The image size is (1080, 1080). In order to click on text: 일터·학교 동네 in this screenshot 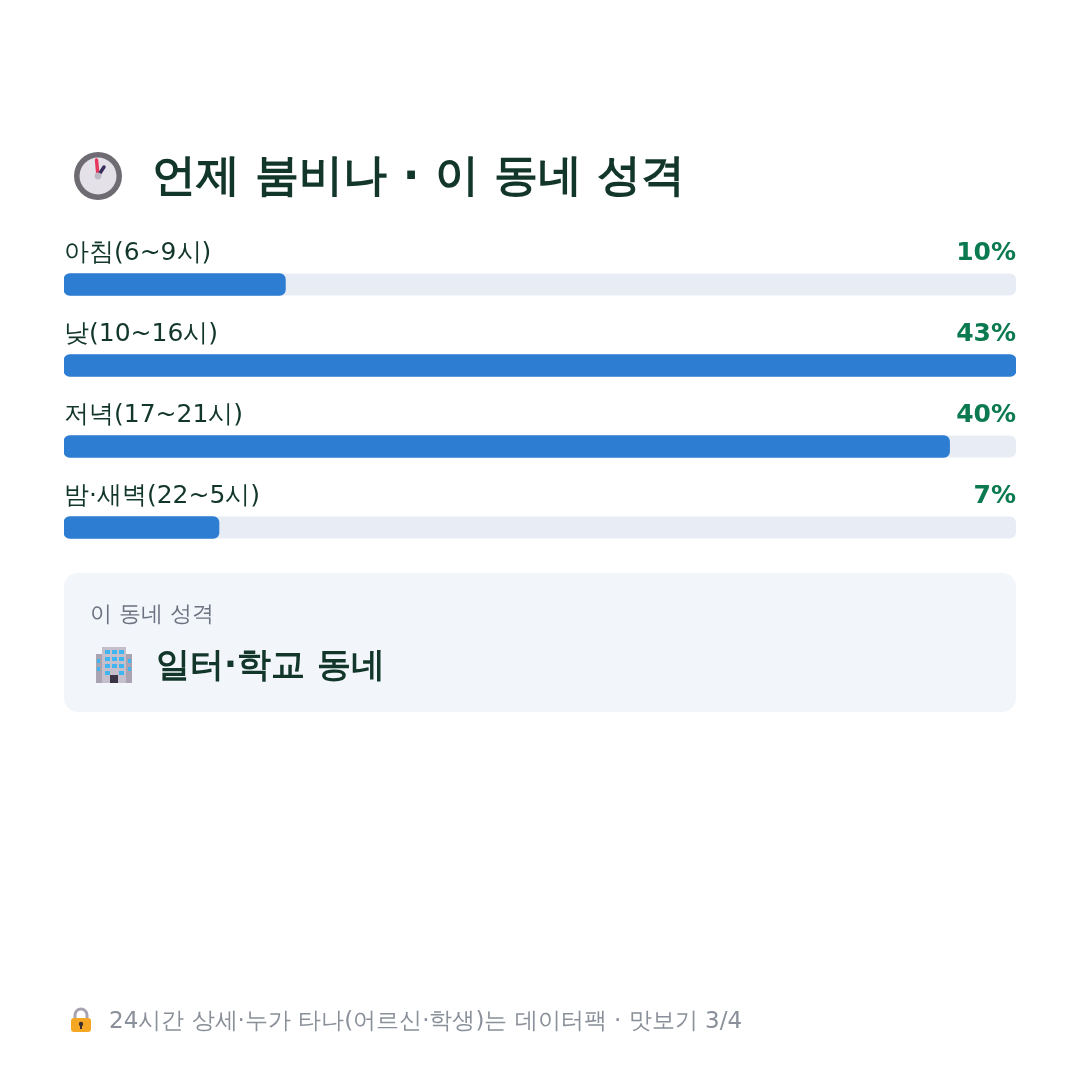, I will do `click(270, 664)`.